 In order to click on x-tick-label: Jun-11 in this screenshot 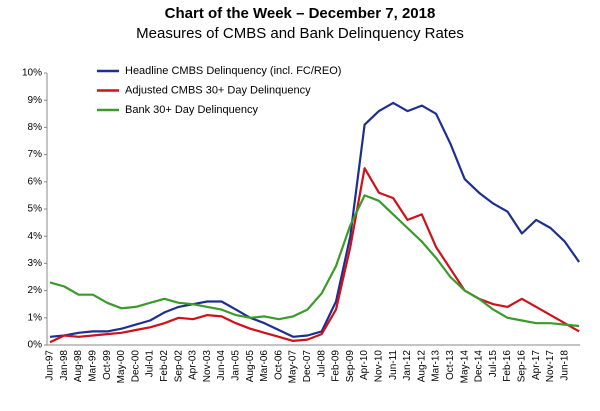, I will do `click(393, 365)`.